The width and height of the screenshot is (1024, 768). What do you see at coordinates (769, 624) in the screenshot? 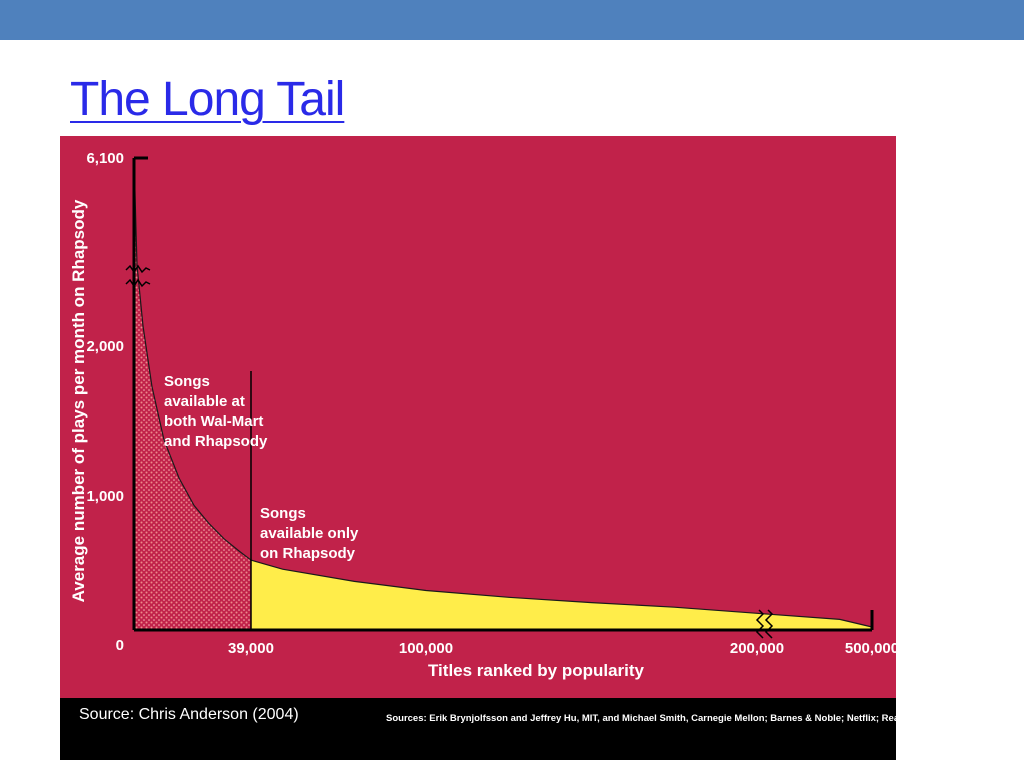
I see `x-axis-break-right` at bounding box center [769, 624].